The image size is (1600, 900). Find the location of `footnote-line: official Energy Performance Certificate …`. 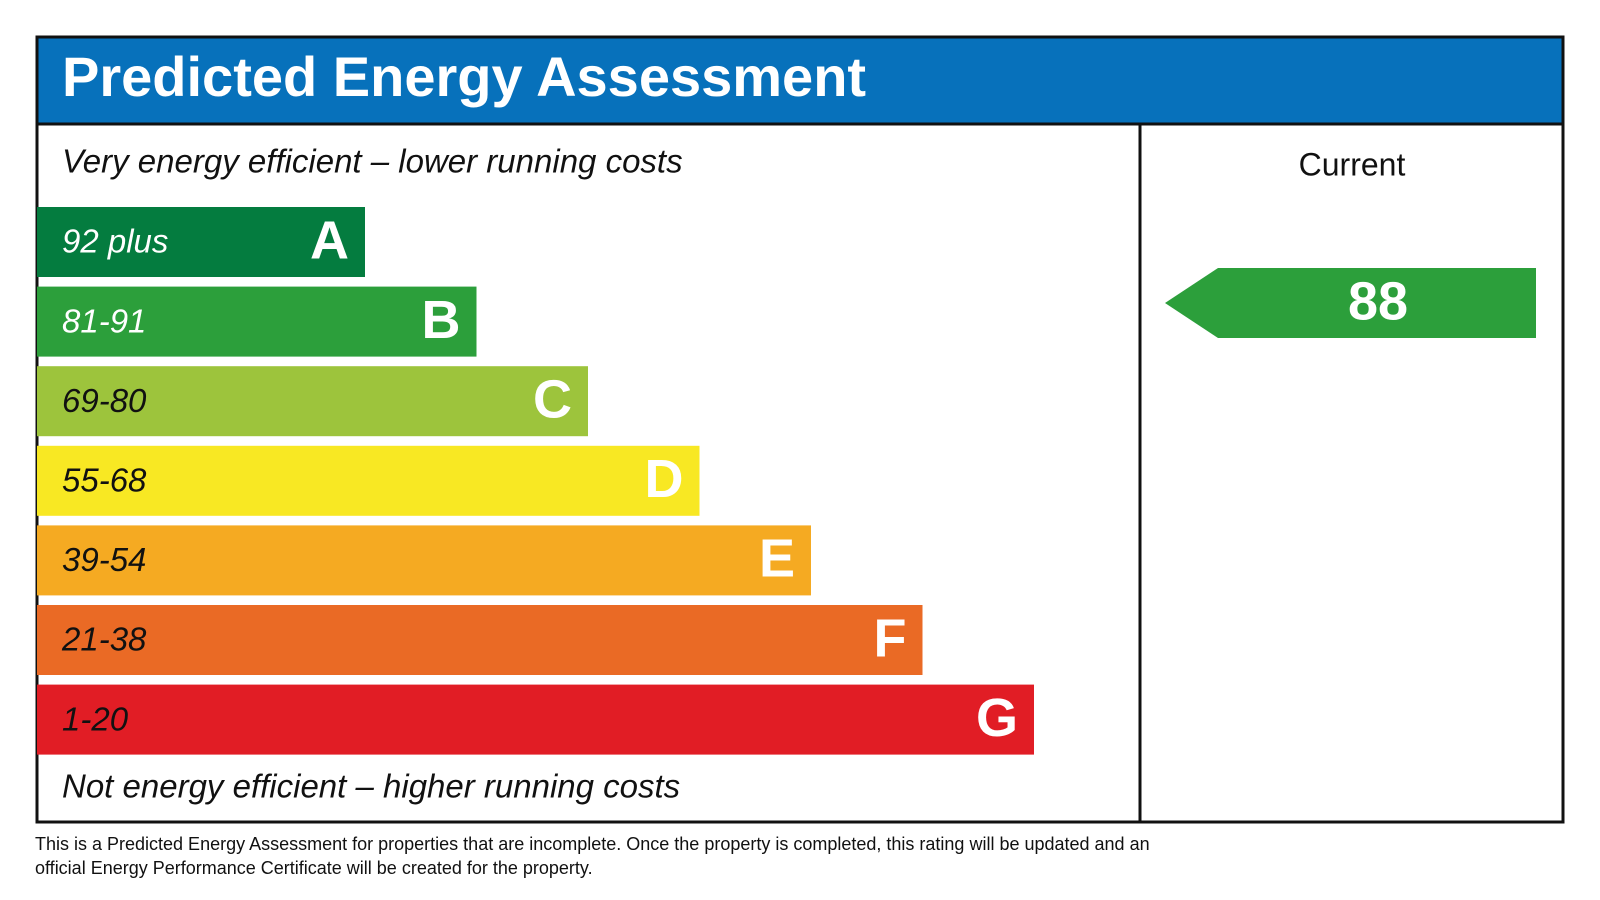

footnote-line: official Energy Performance Certificate … is located at coordinates (314, 868).